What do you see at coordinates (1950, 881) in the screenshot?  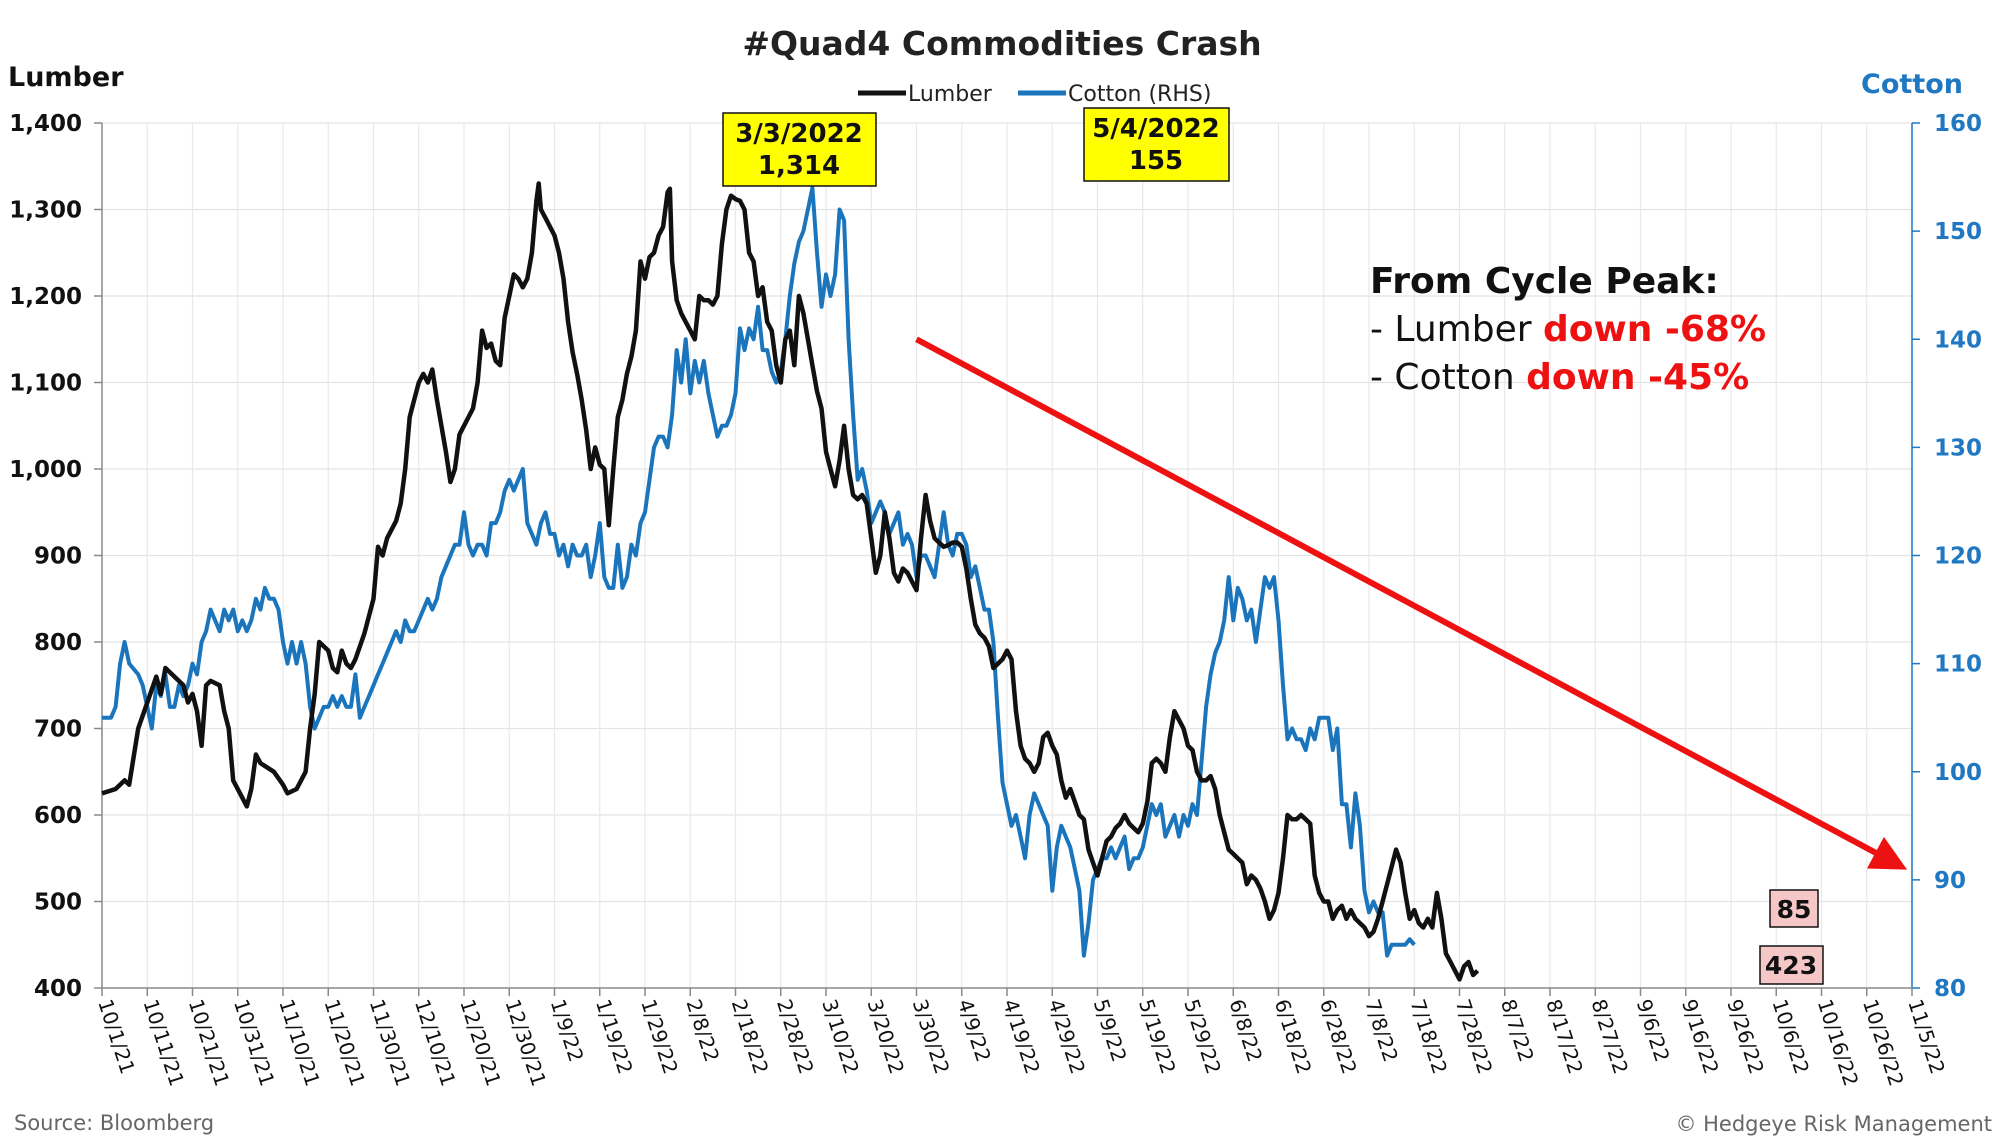 I see `right-tick-label: 90` at bounding box center [1950, 881].